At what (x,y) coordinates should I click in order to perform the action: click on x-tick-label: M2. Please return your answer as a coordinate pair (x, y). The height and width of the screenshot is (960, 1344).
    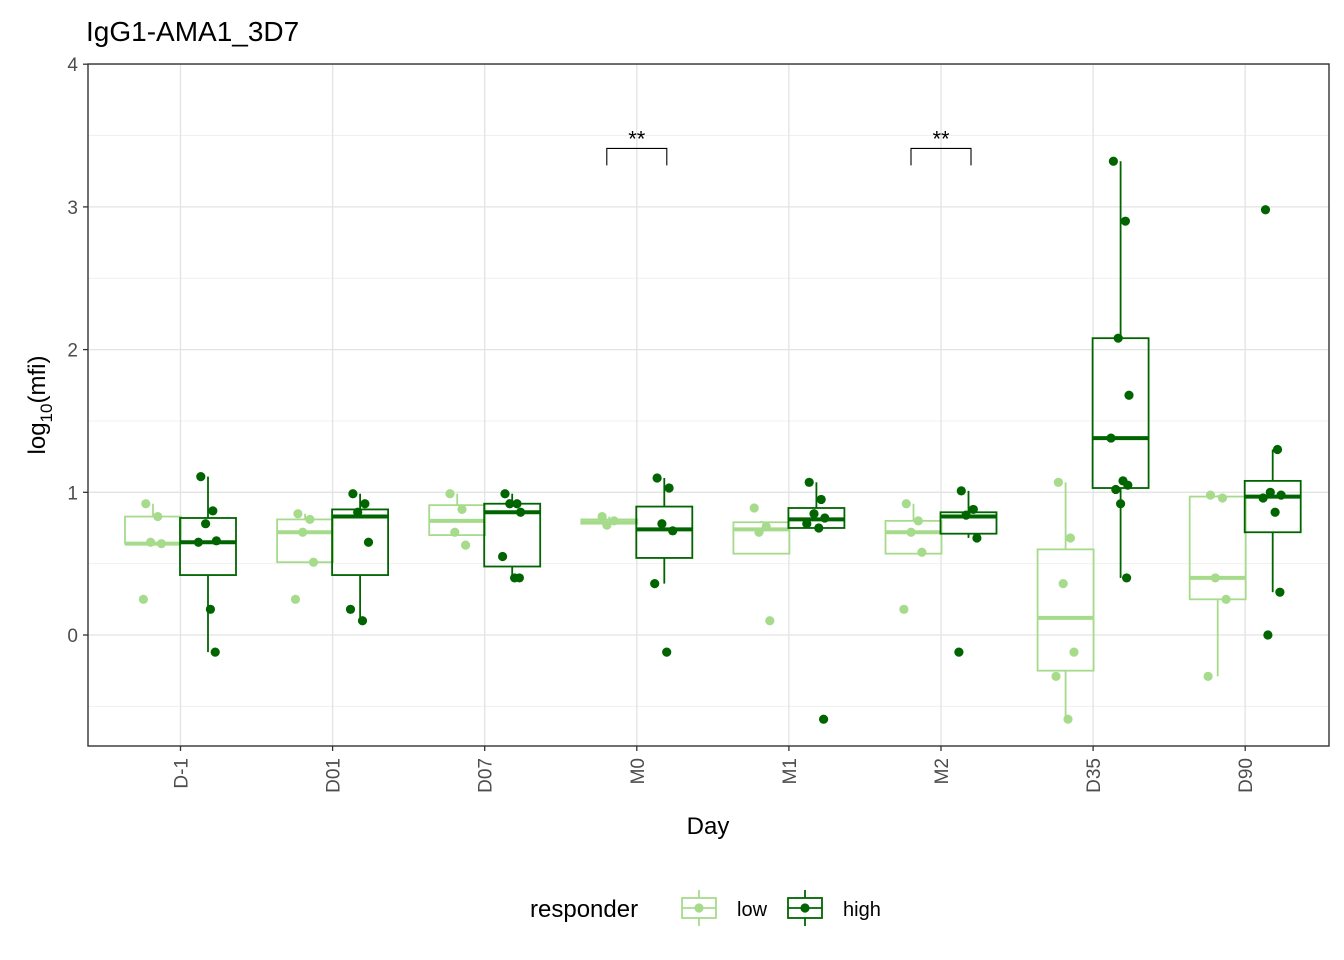
    Looking at the image, I should click on (942, 771).